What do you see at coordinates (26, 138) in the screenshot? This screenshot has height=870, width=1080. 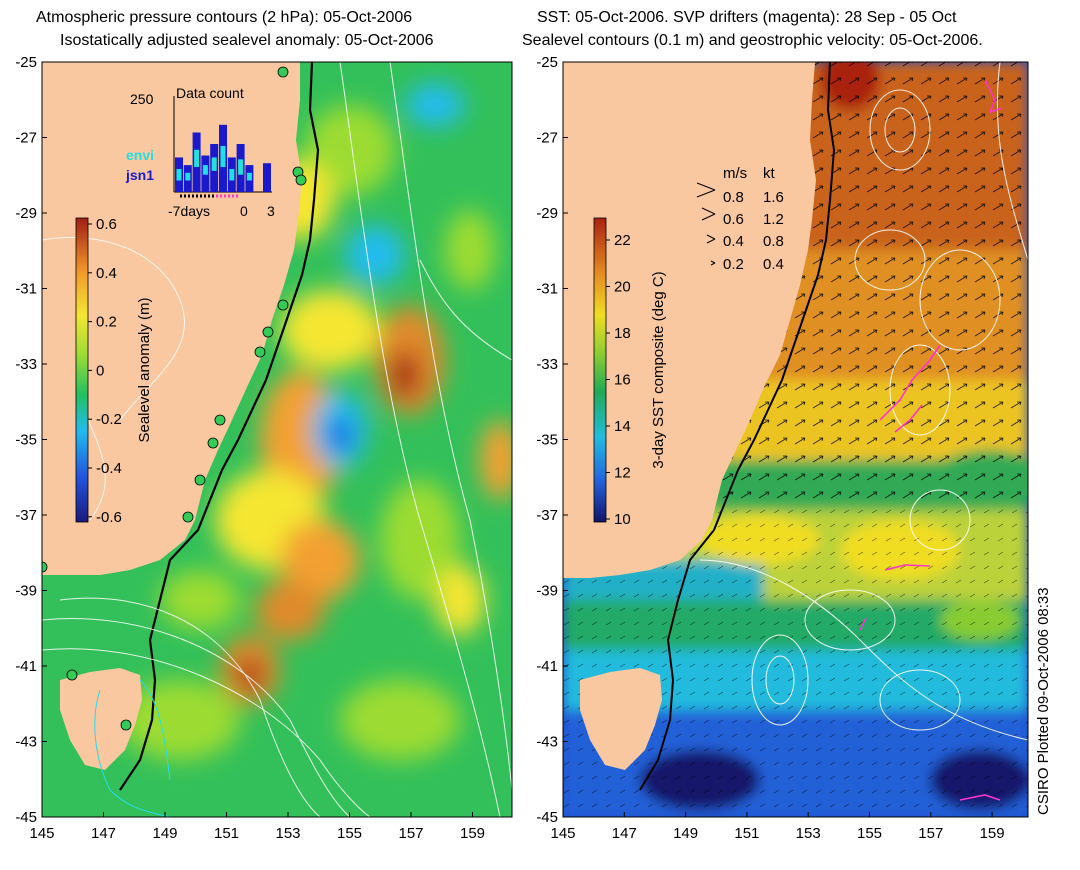 I see `left-lat-label: -27` at bounding box center [26, 138].